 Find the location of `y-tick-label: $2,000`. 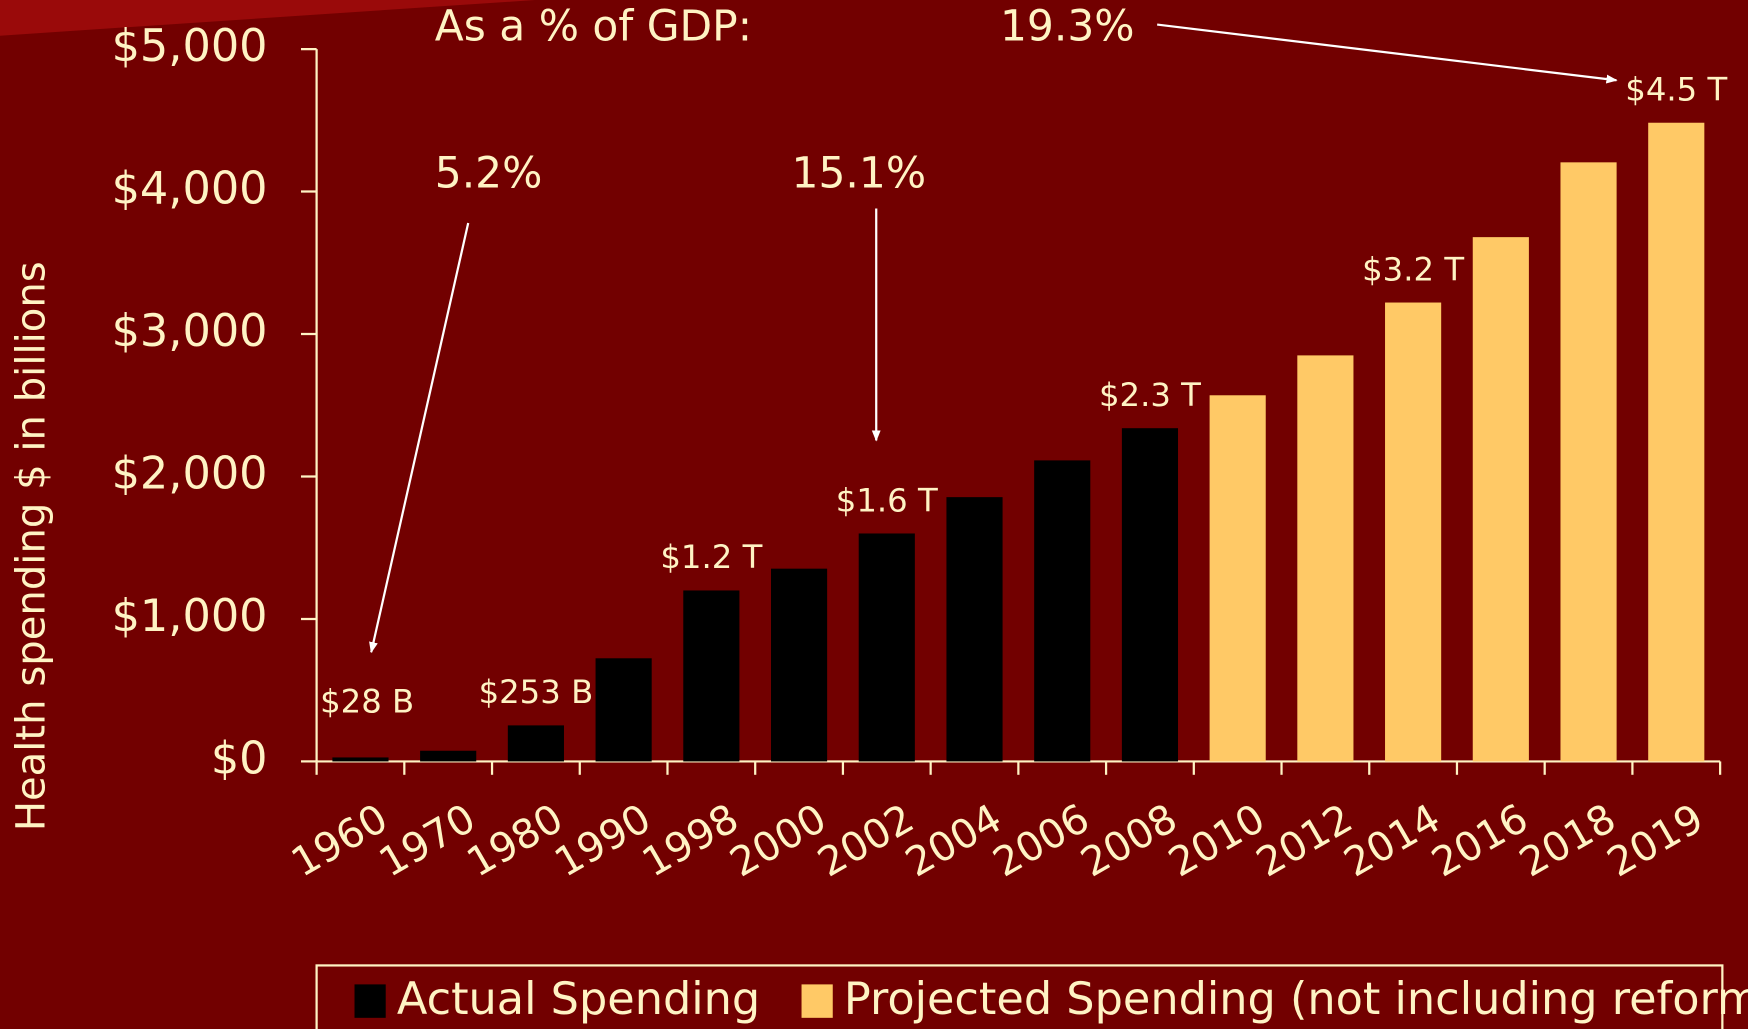

y-tick-label: $2,000 is located at coordinates (190, 473).